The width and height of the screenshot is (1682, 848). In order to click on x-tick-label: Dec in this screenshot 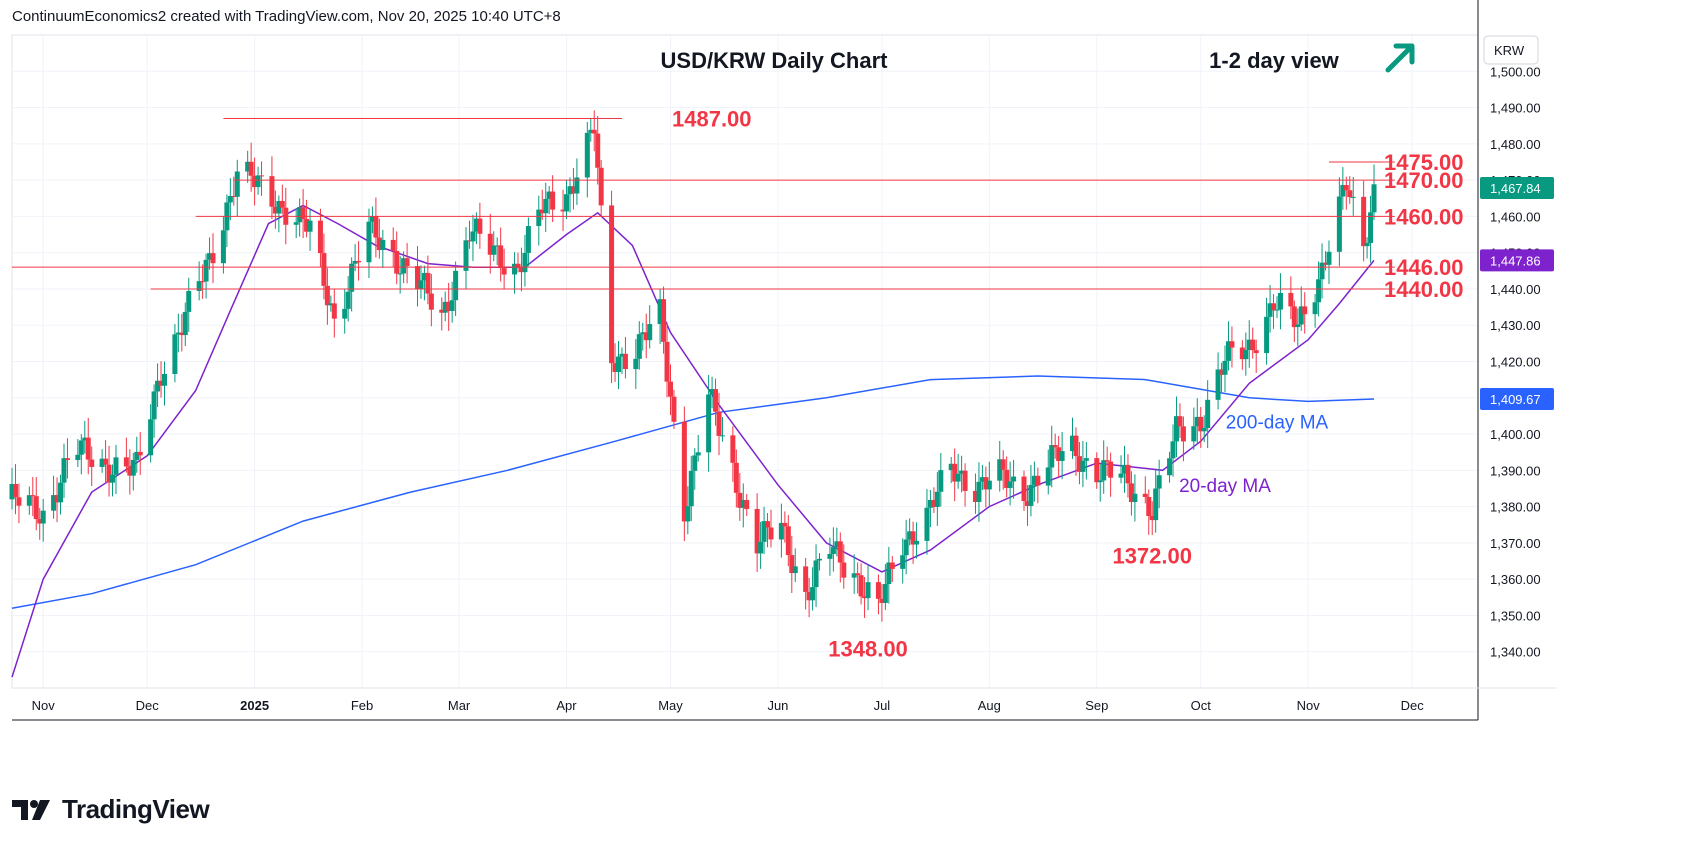, I will do `click(148, 705)`.